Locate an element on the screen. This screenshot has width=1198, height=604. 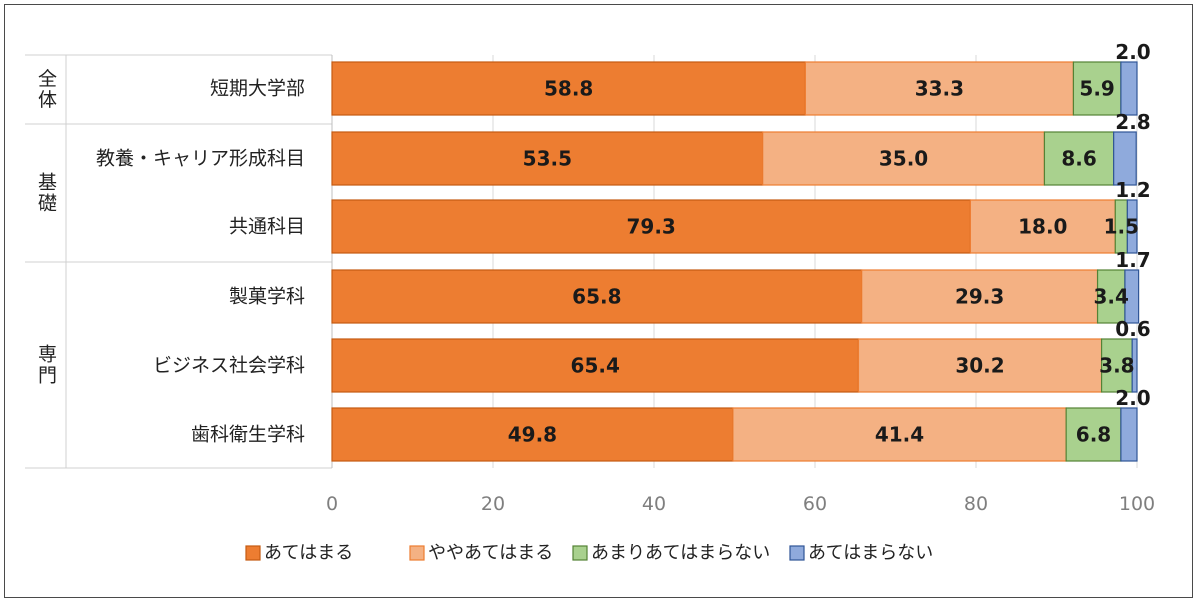
data-label-5-2: 6.8 is located at coordinates (1093, 435).